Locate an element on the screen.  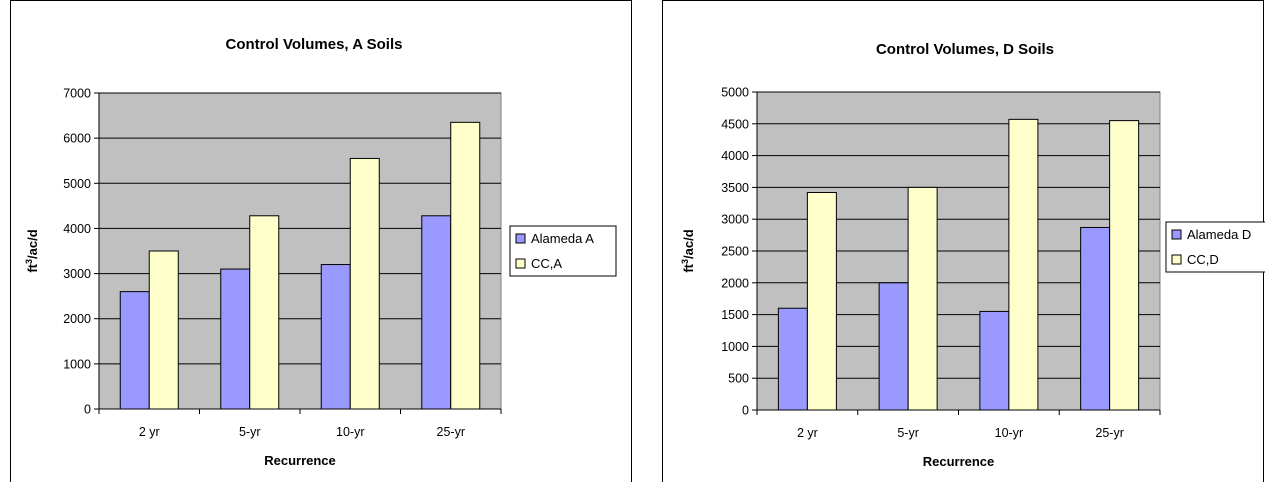
legend: Alameda D CC,D is located at coordinates (1215, 247).